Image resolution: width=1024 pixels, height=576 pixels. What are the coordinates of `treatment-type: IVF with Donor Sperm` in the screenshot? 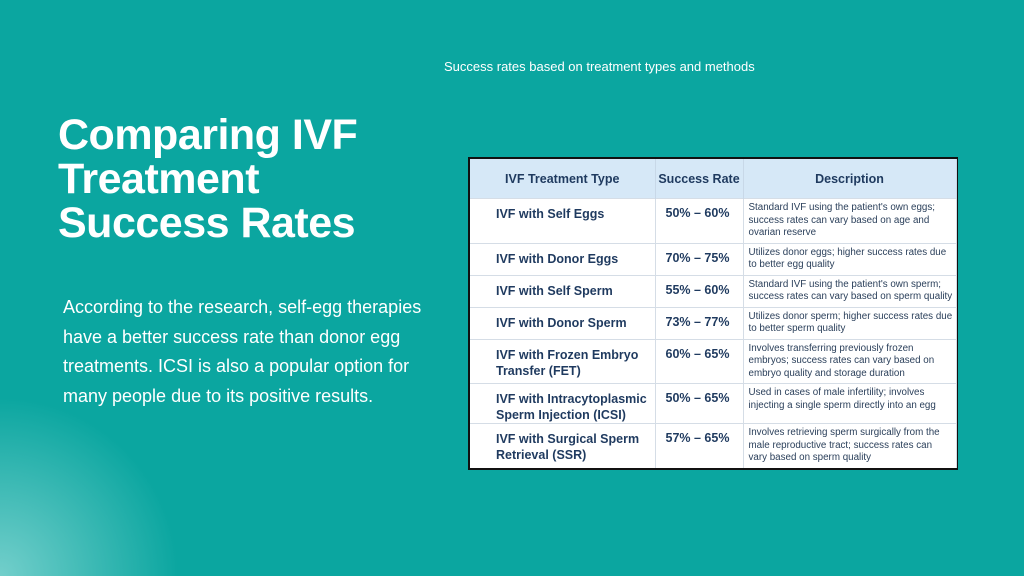 It's located at (563, 322).